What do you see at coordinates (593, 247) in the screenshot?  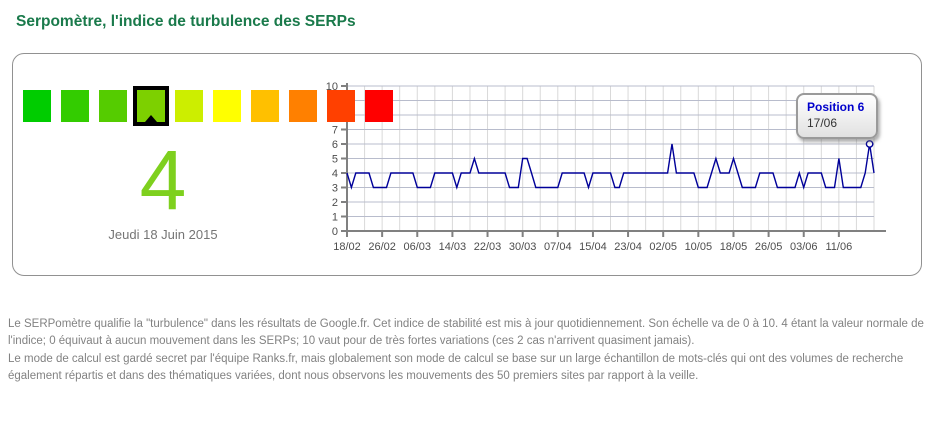 I see `x-tick-label: 15/04` at bounding box center [593, 247].